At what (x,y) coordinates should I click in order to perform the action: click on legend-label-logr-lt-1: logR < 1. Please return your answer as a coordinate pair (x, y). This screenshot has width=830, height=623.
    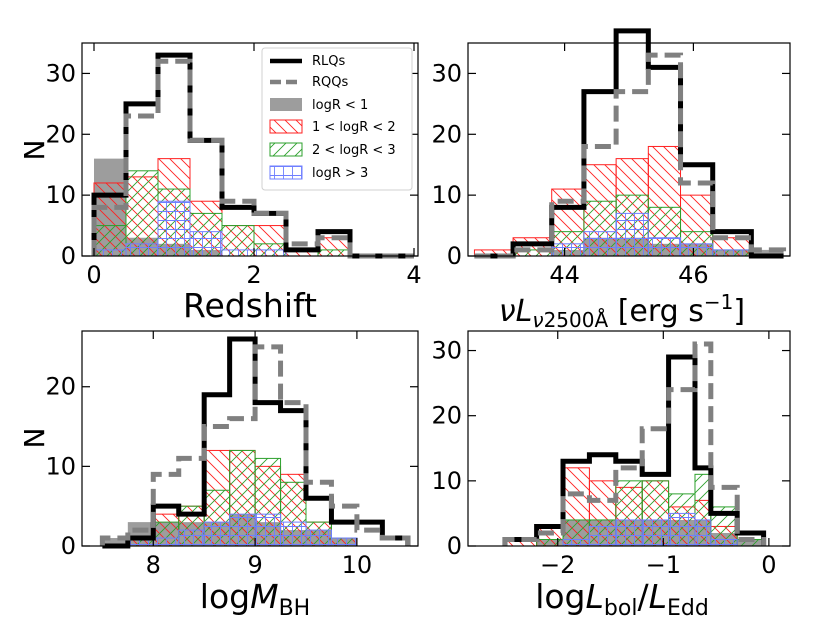
    Looking at the image, I should click on (340, 105).